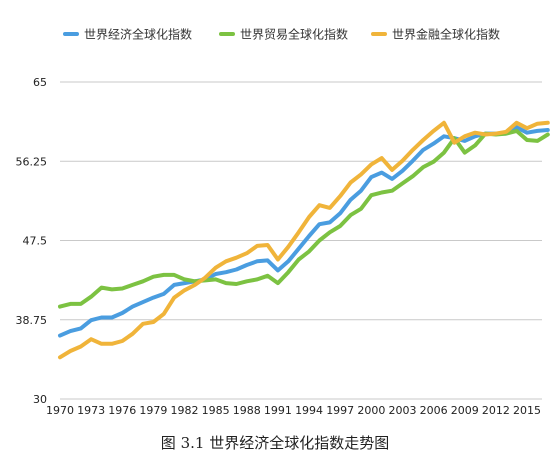 This screenshot has width=550, height=462. I want to click on x-tick-label: 1976, so click(122, 410).